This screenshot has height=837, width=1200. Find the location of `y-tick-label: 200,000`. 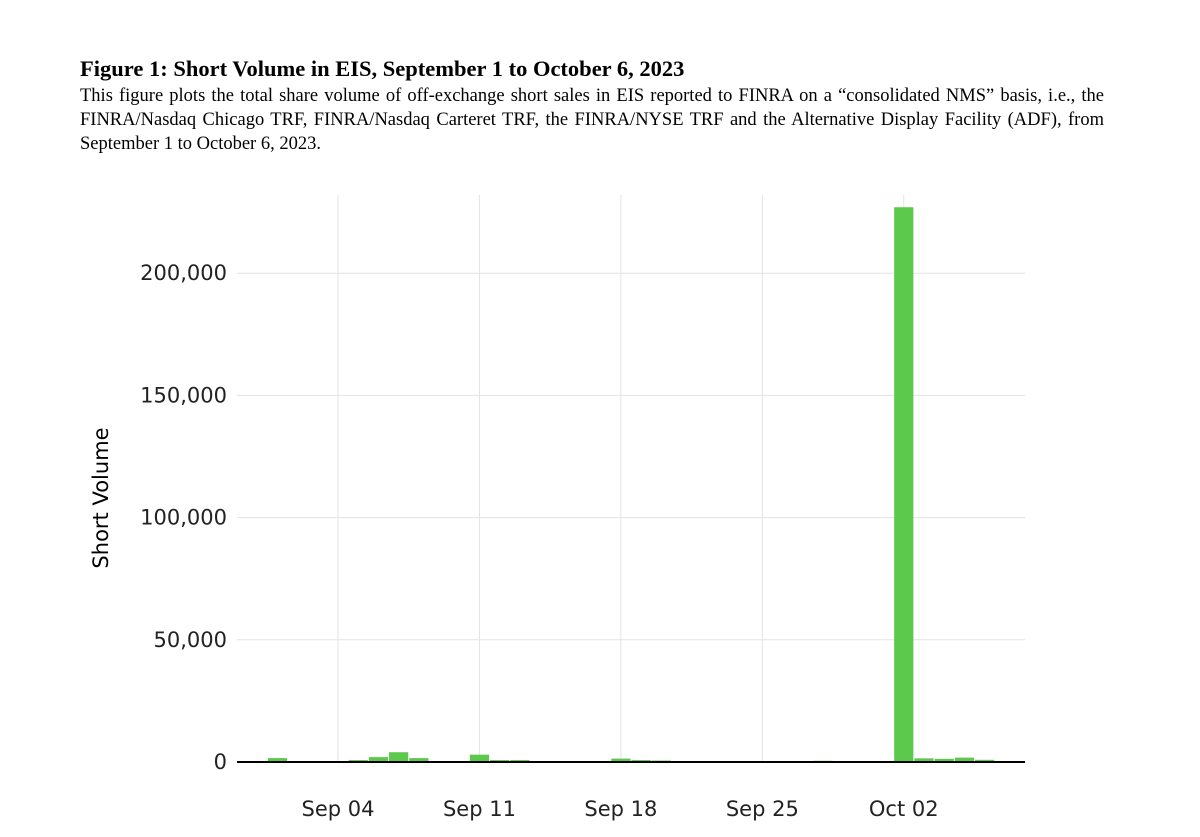

y-tick-label: 200,000 is located at coordinates (183, 273).